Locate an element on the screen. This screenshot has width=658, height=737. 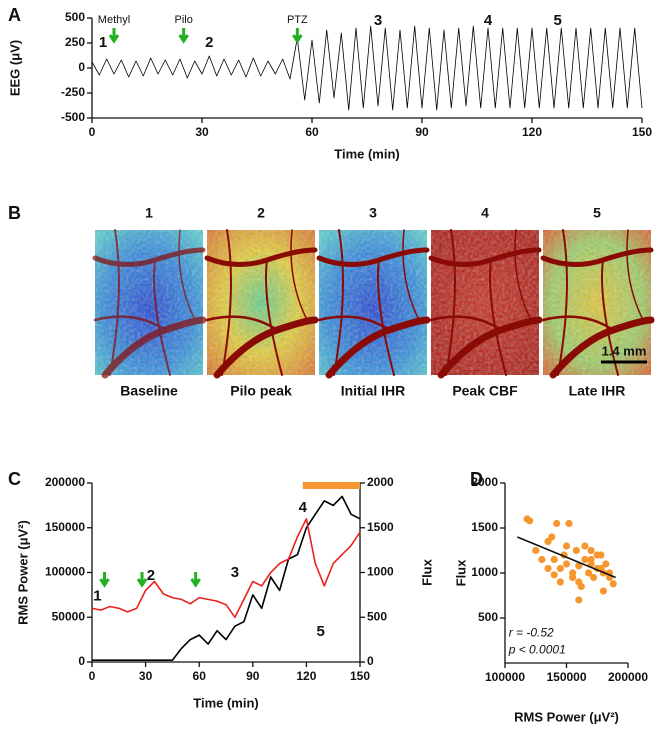
x-tick-label: 100000 is located at coordinates (505, 677).